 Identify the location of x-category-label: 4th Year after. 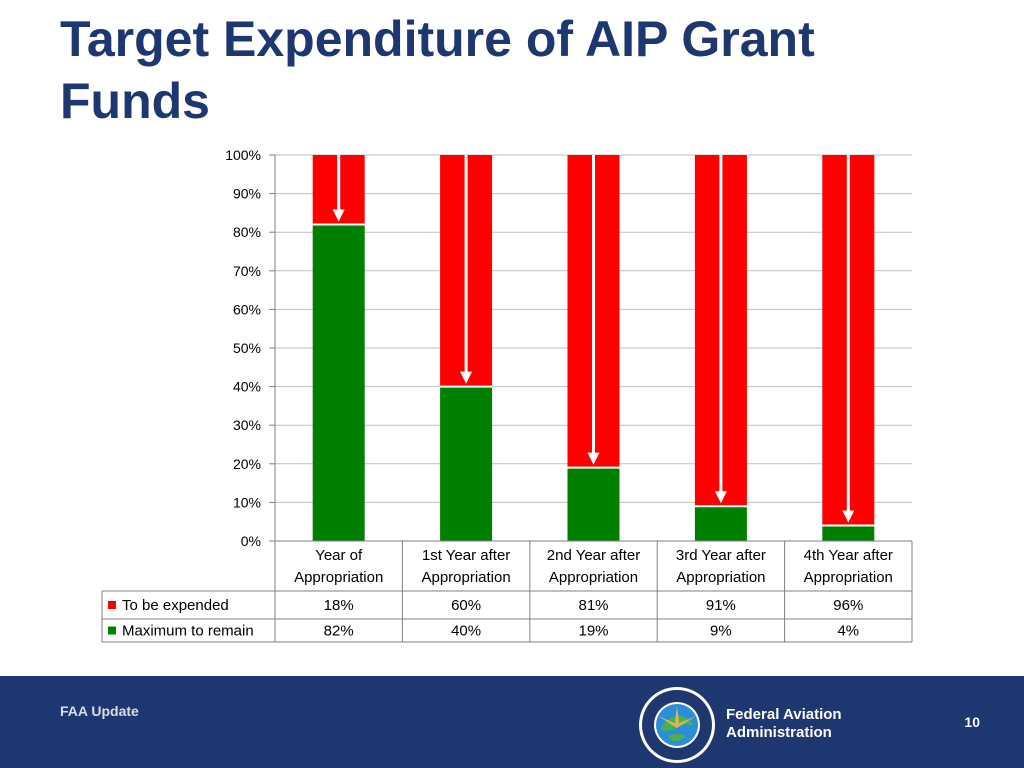
(848, 555).